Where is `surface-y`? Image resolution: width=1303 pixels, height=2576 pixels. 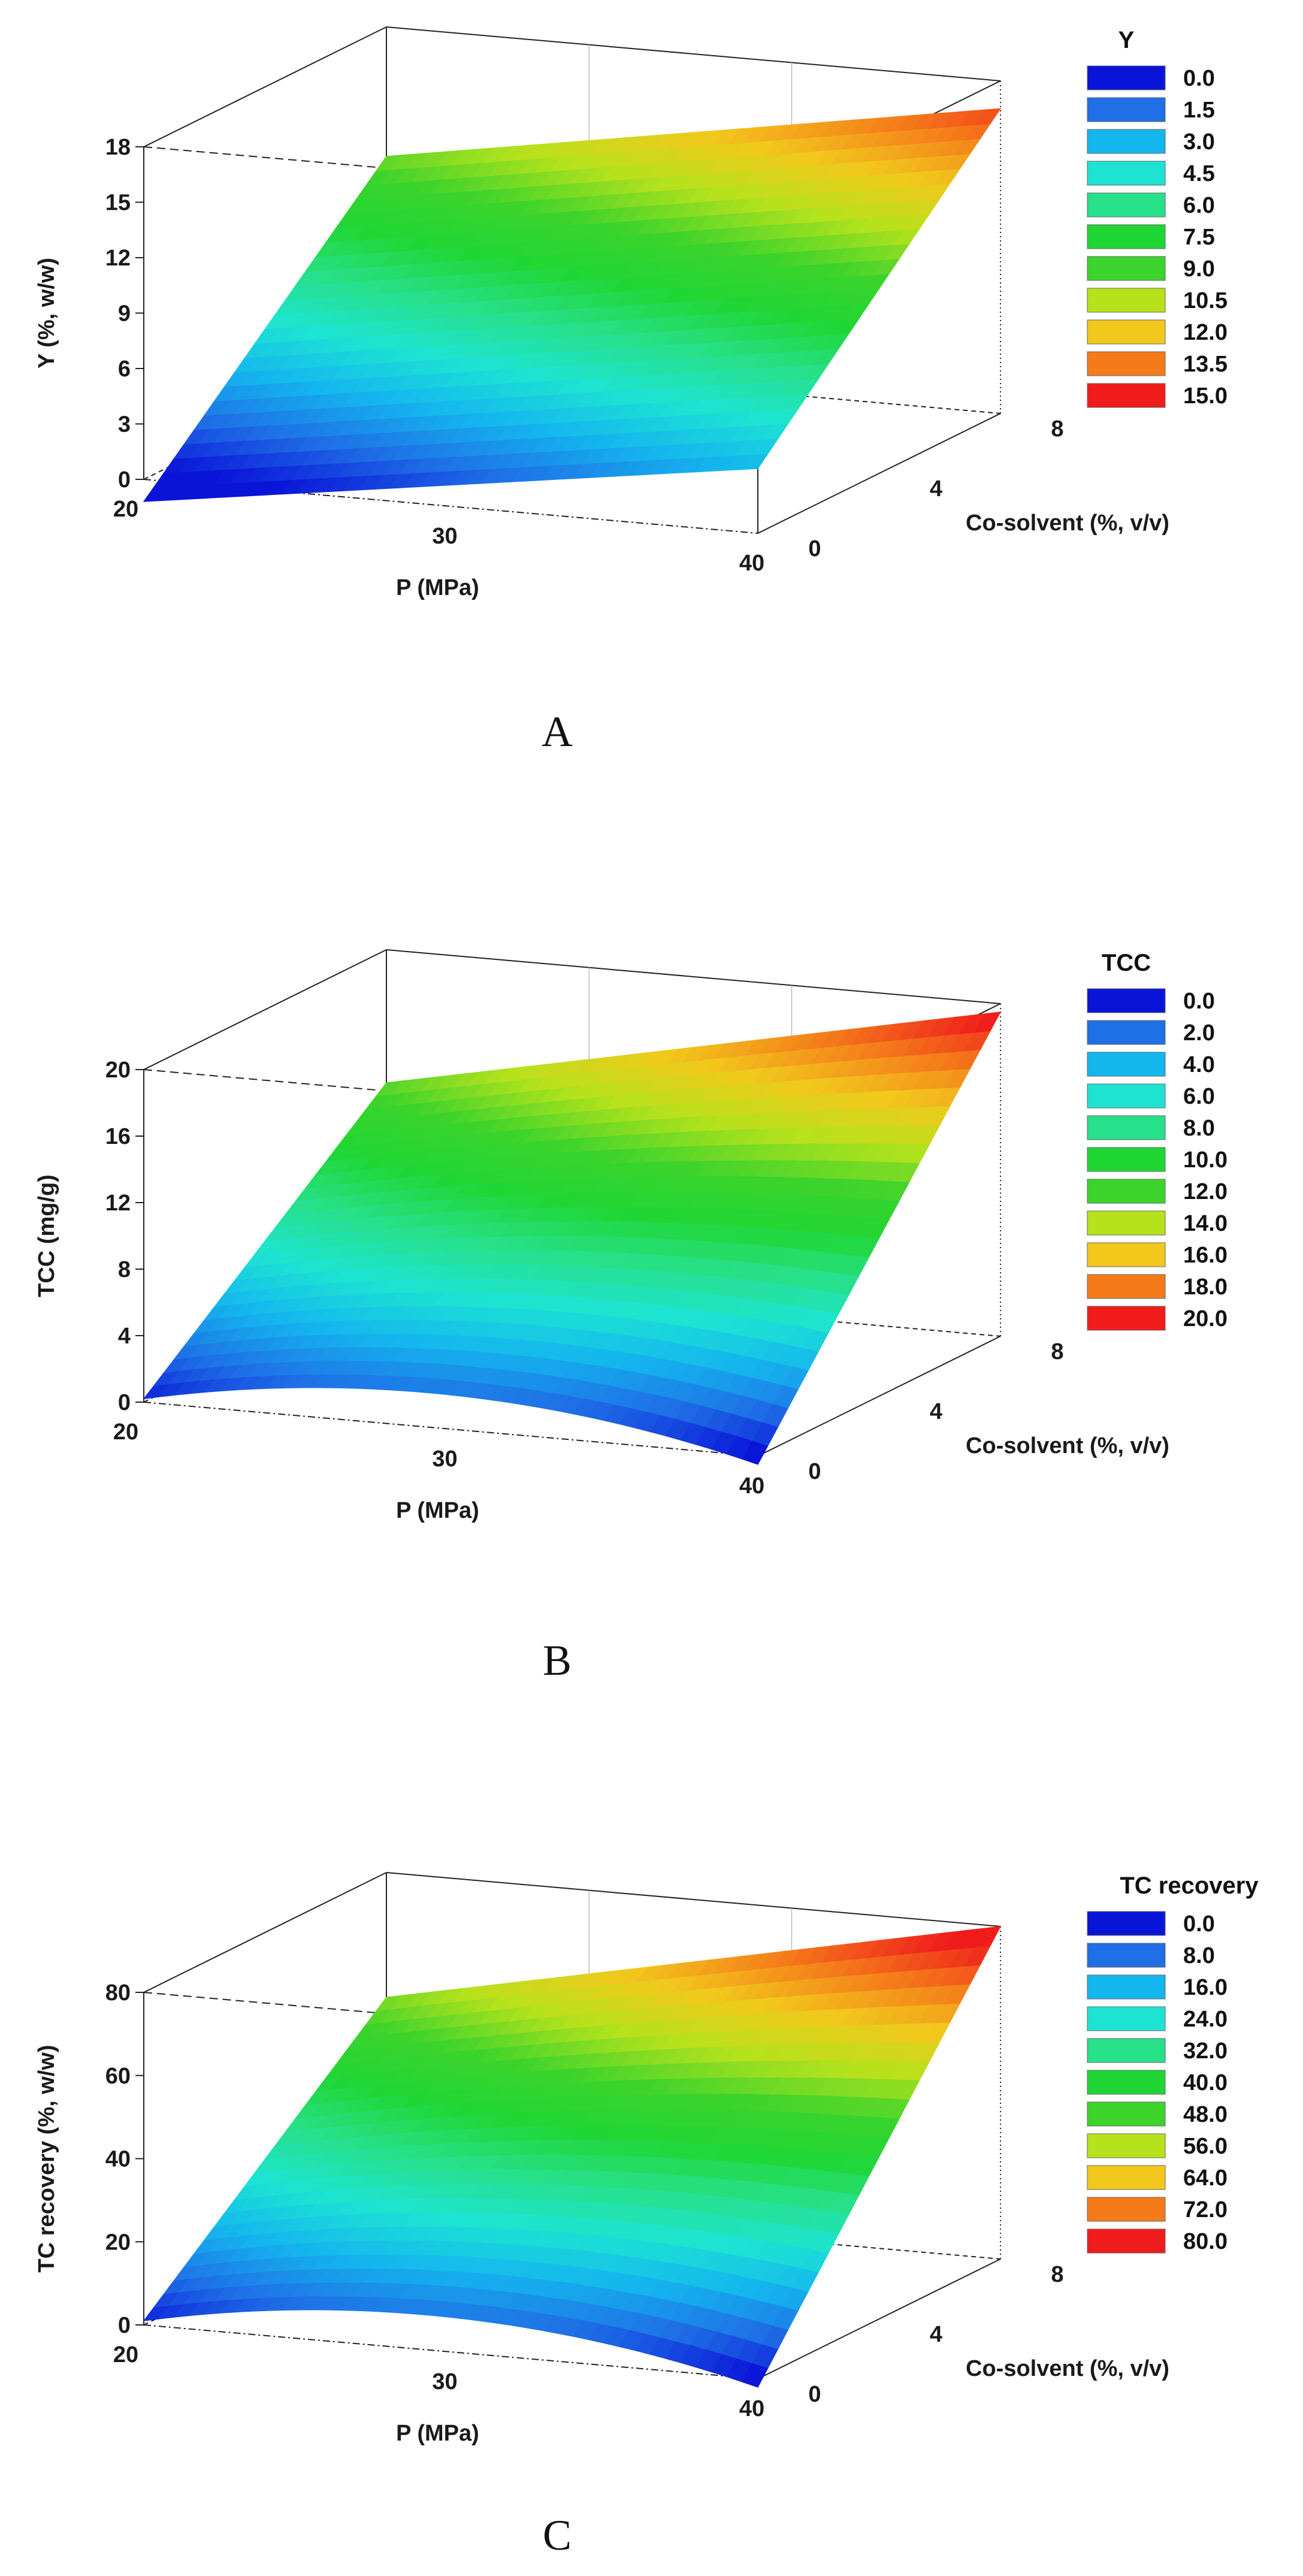 surface-y is located at coordinates (572, 305).